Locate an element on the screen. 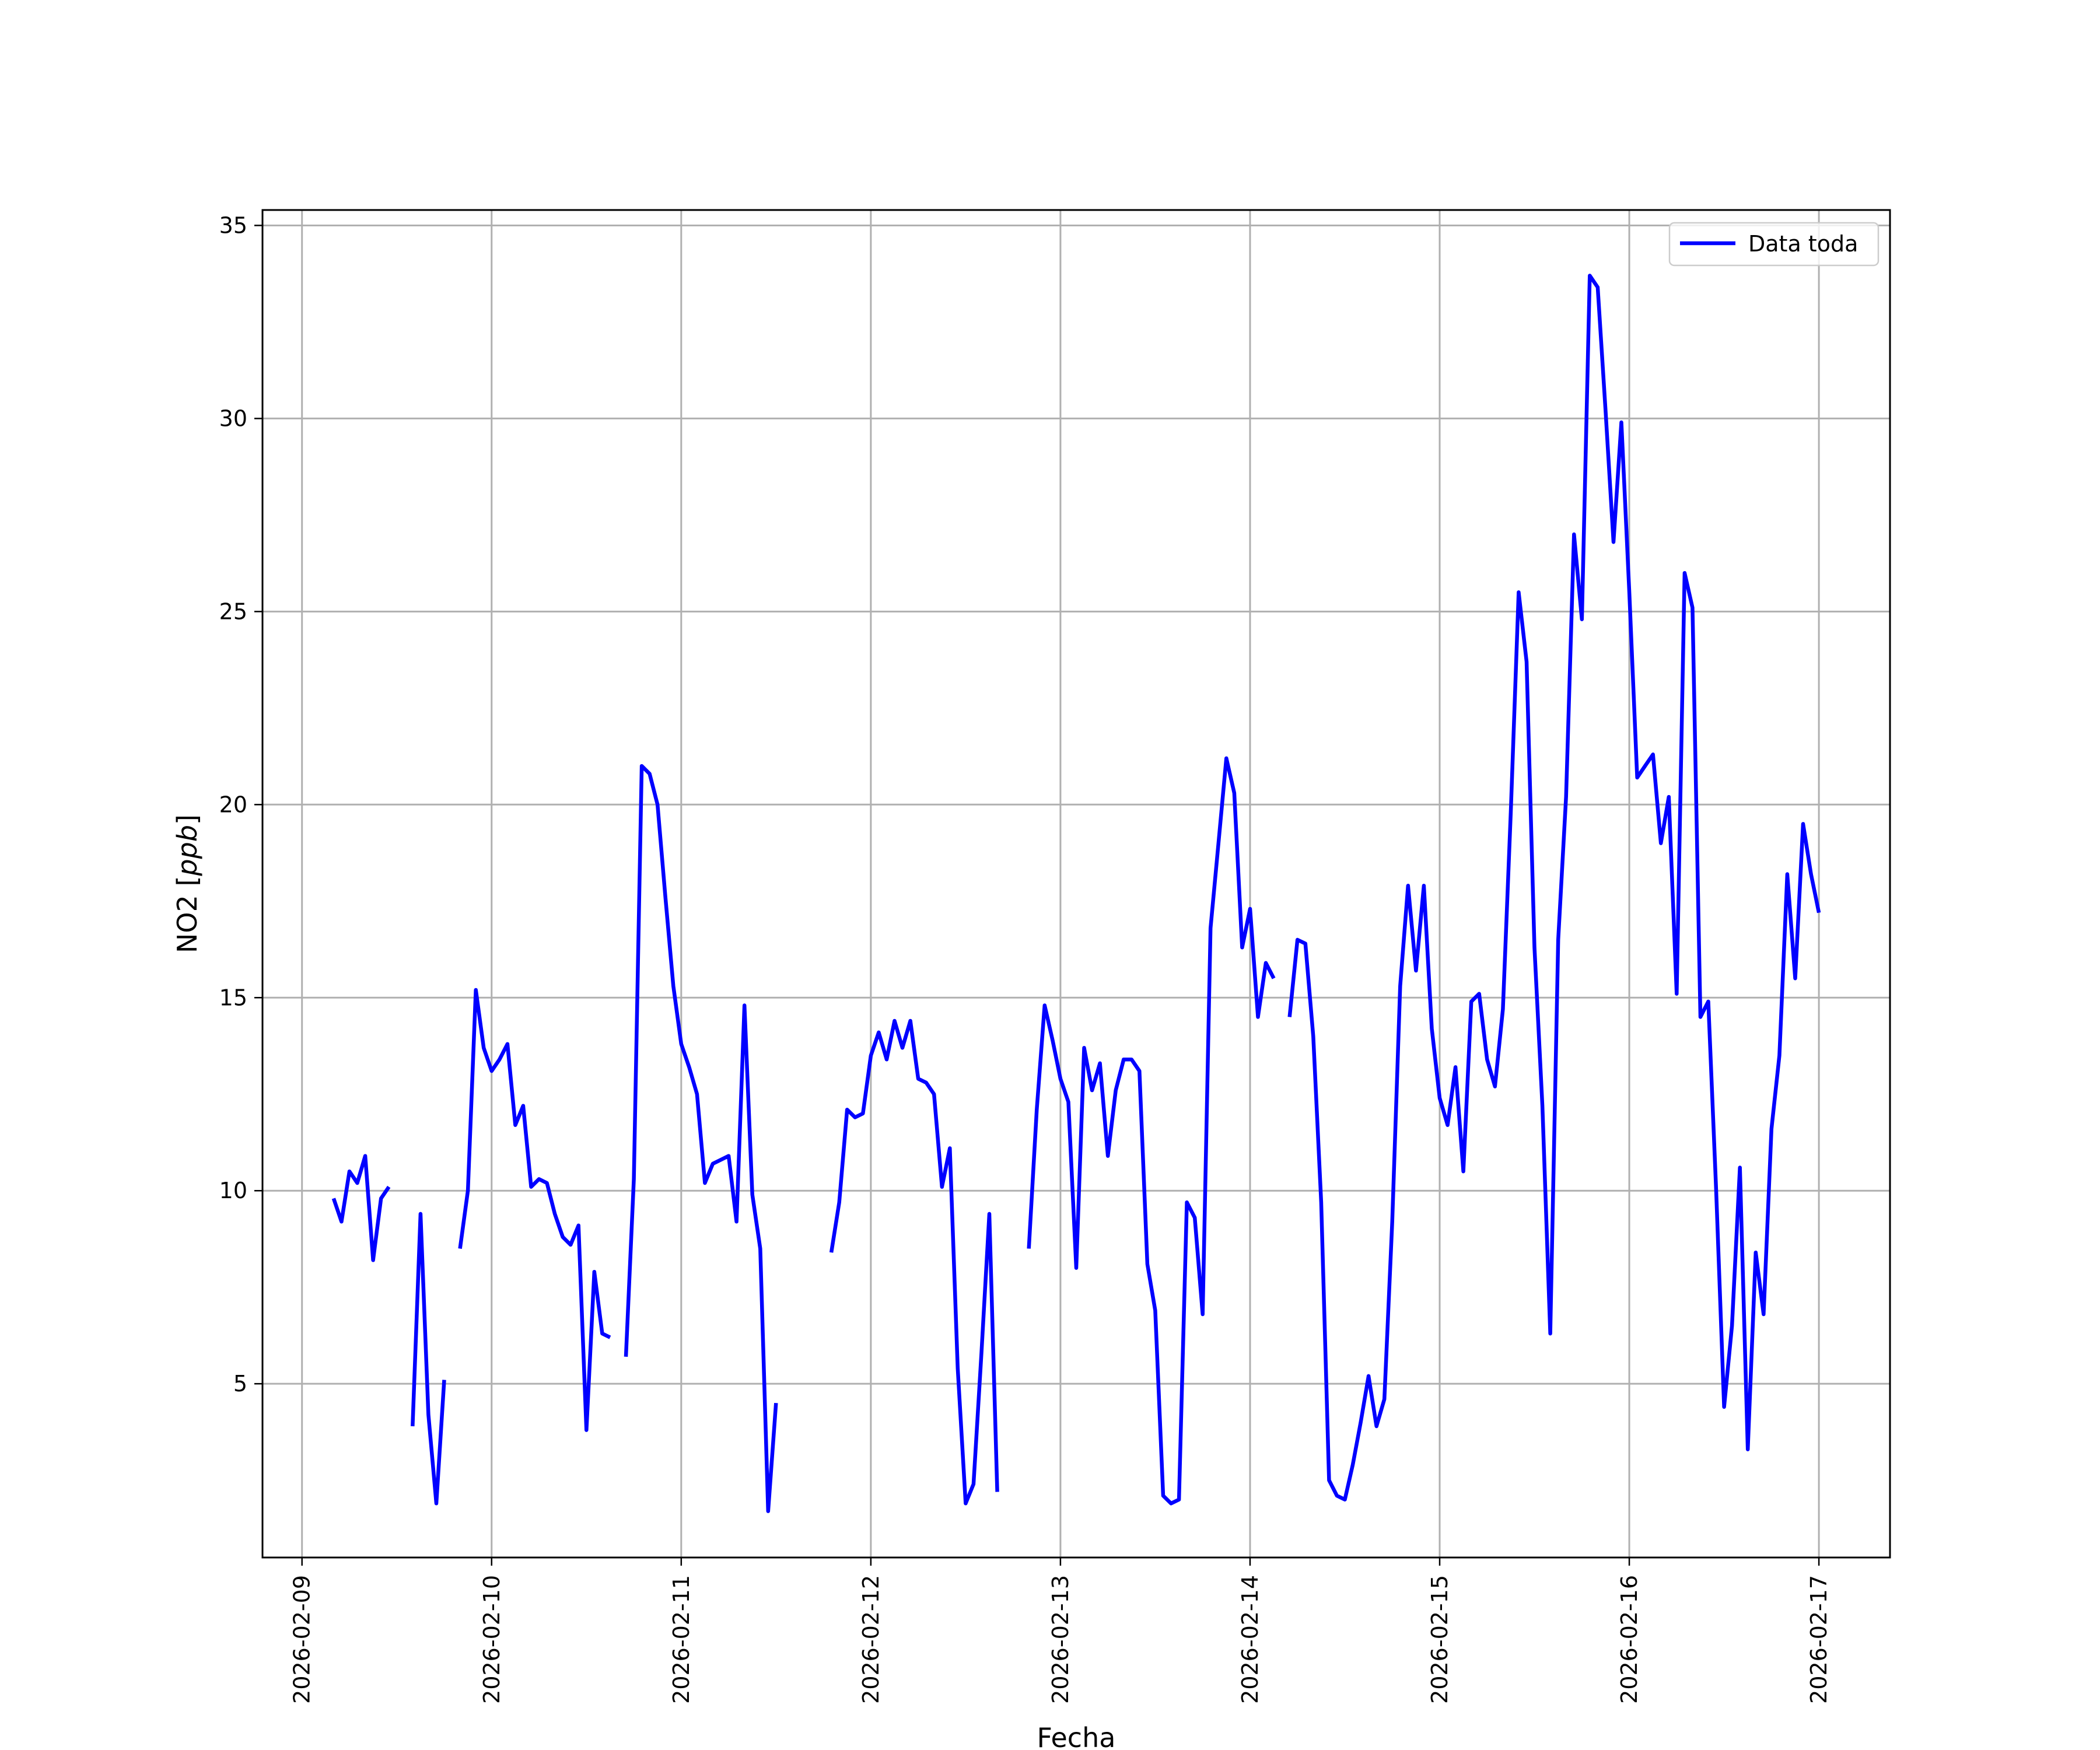 The width and height of the screenshot is (2100, 1750). x-tick-label-1: 2026-02-10 is located at coordinates (492, 1639).